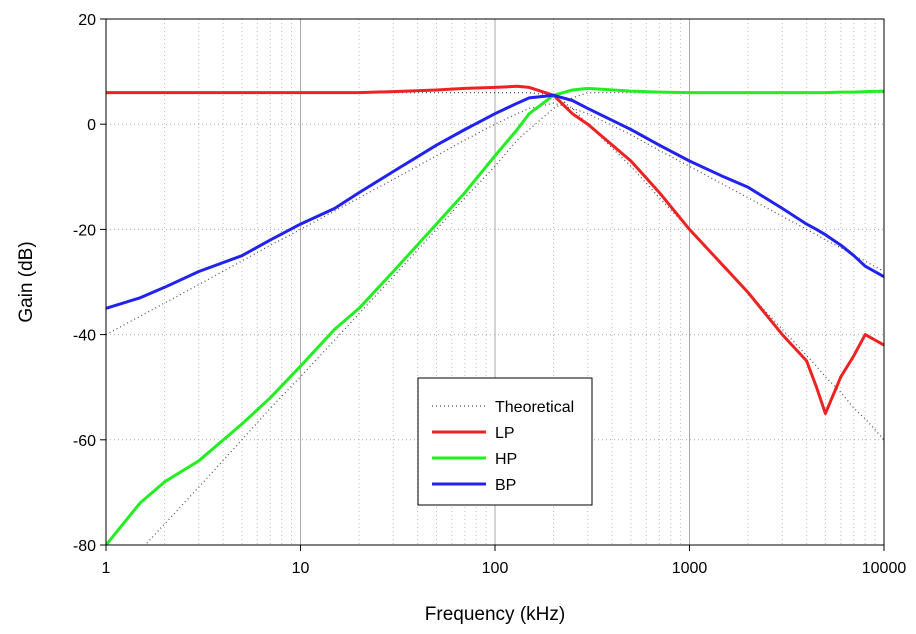 Image resolution: width=916 pixels, height=634 pixels. I want to click on legend-label: HP, so click(506, 459).